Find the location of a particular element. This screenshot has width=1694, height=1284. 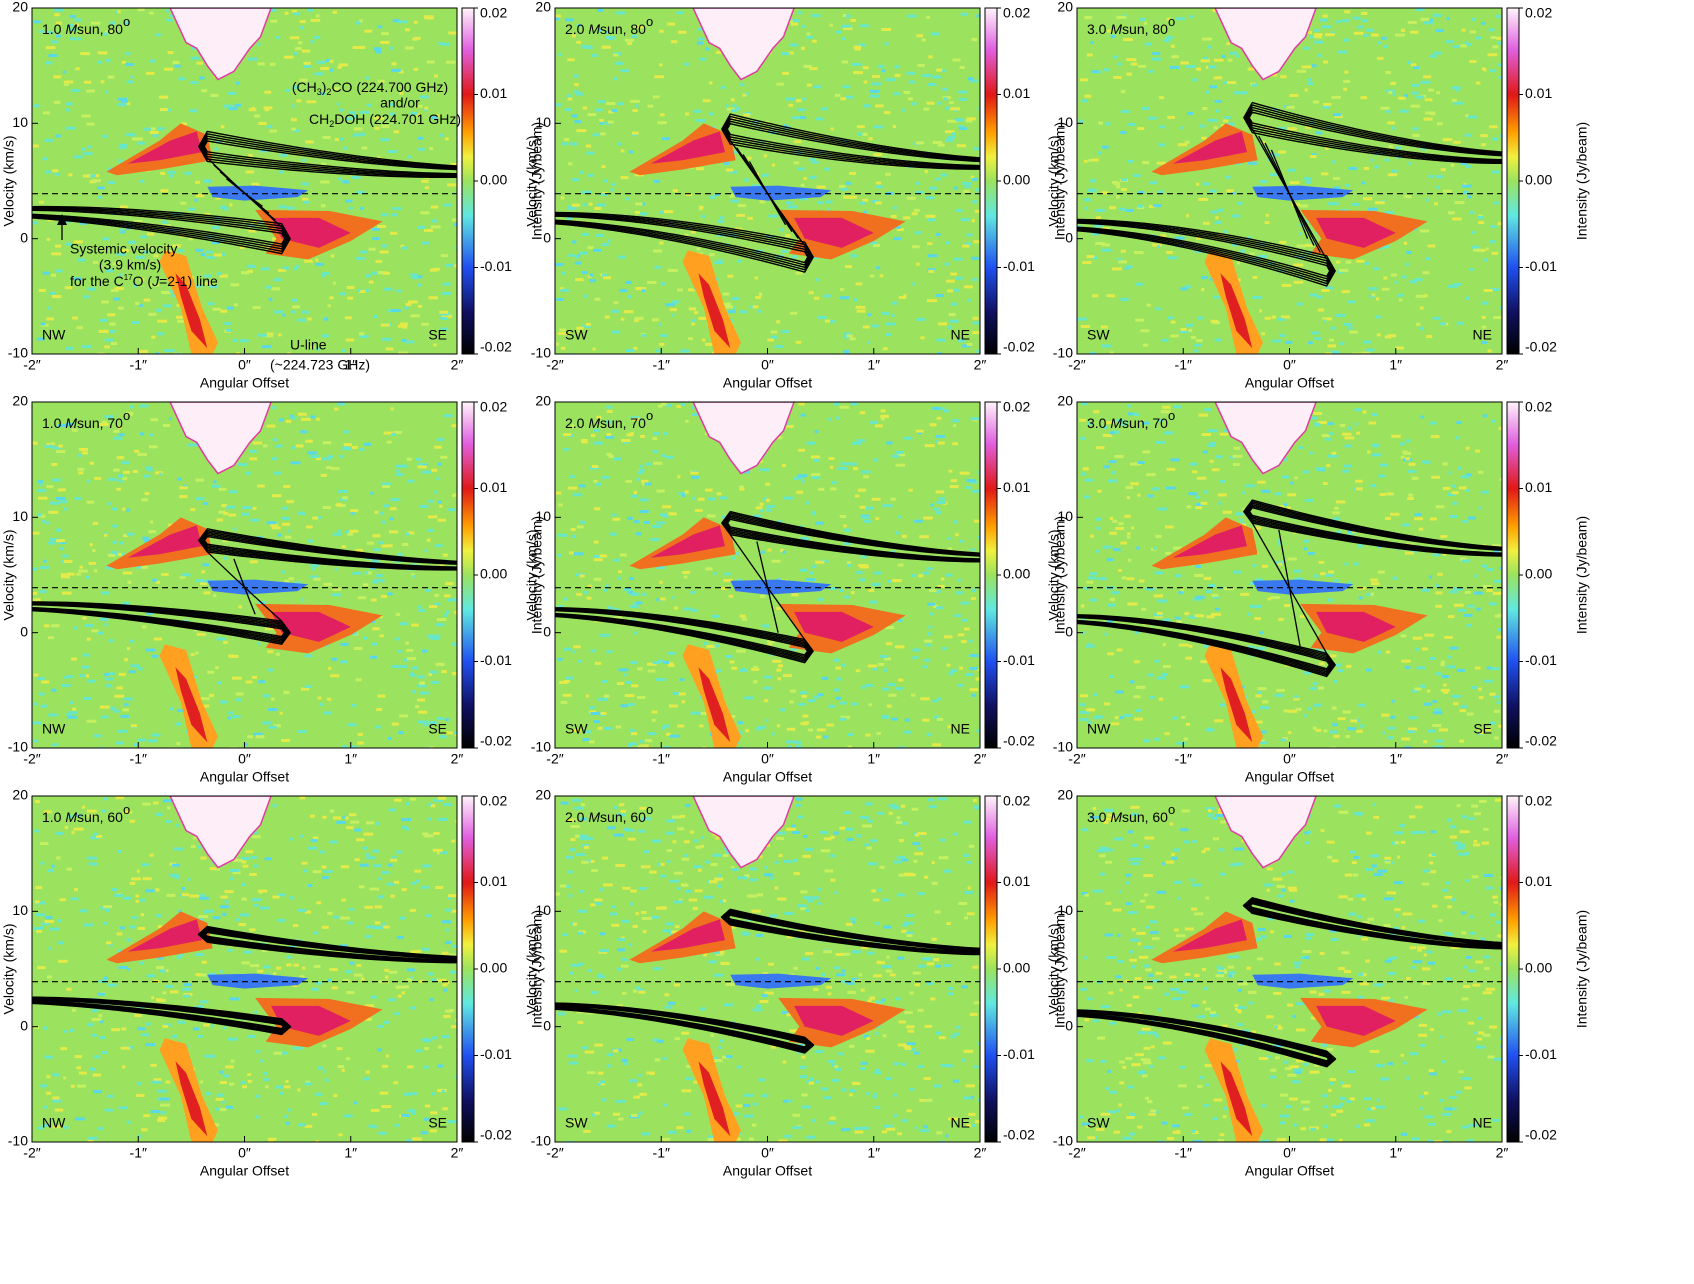

y-axis-label: Velocity (km/s) is located at coordinates (1054, 574).